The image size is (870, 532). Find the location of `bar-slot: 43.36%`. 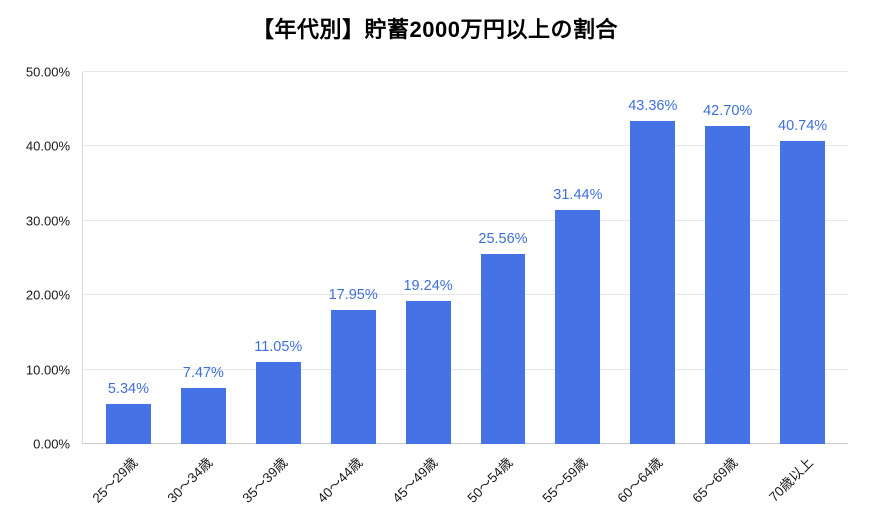

bar-slot: 43.36% is located at coordinates (652, 258).